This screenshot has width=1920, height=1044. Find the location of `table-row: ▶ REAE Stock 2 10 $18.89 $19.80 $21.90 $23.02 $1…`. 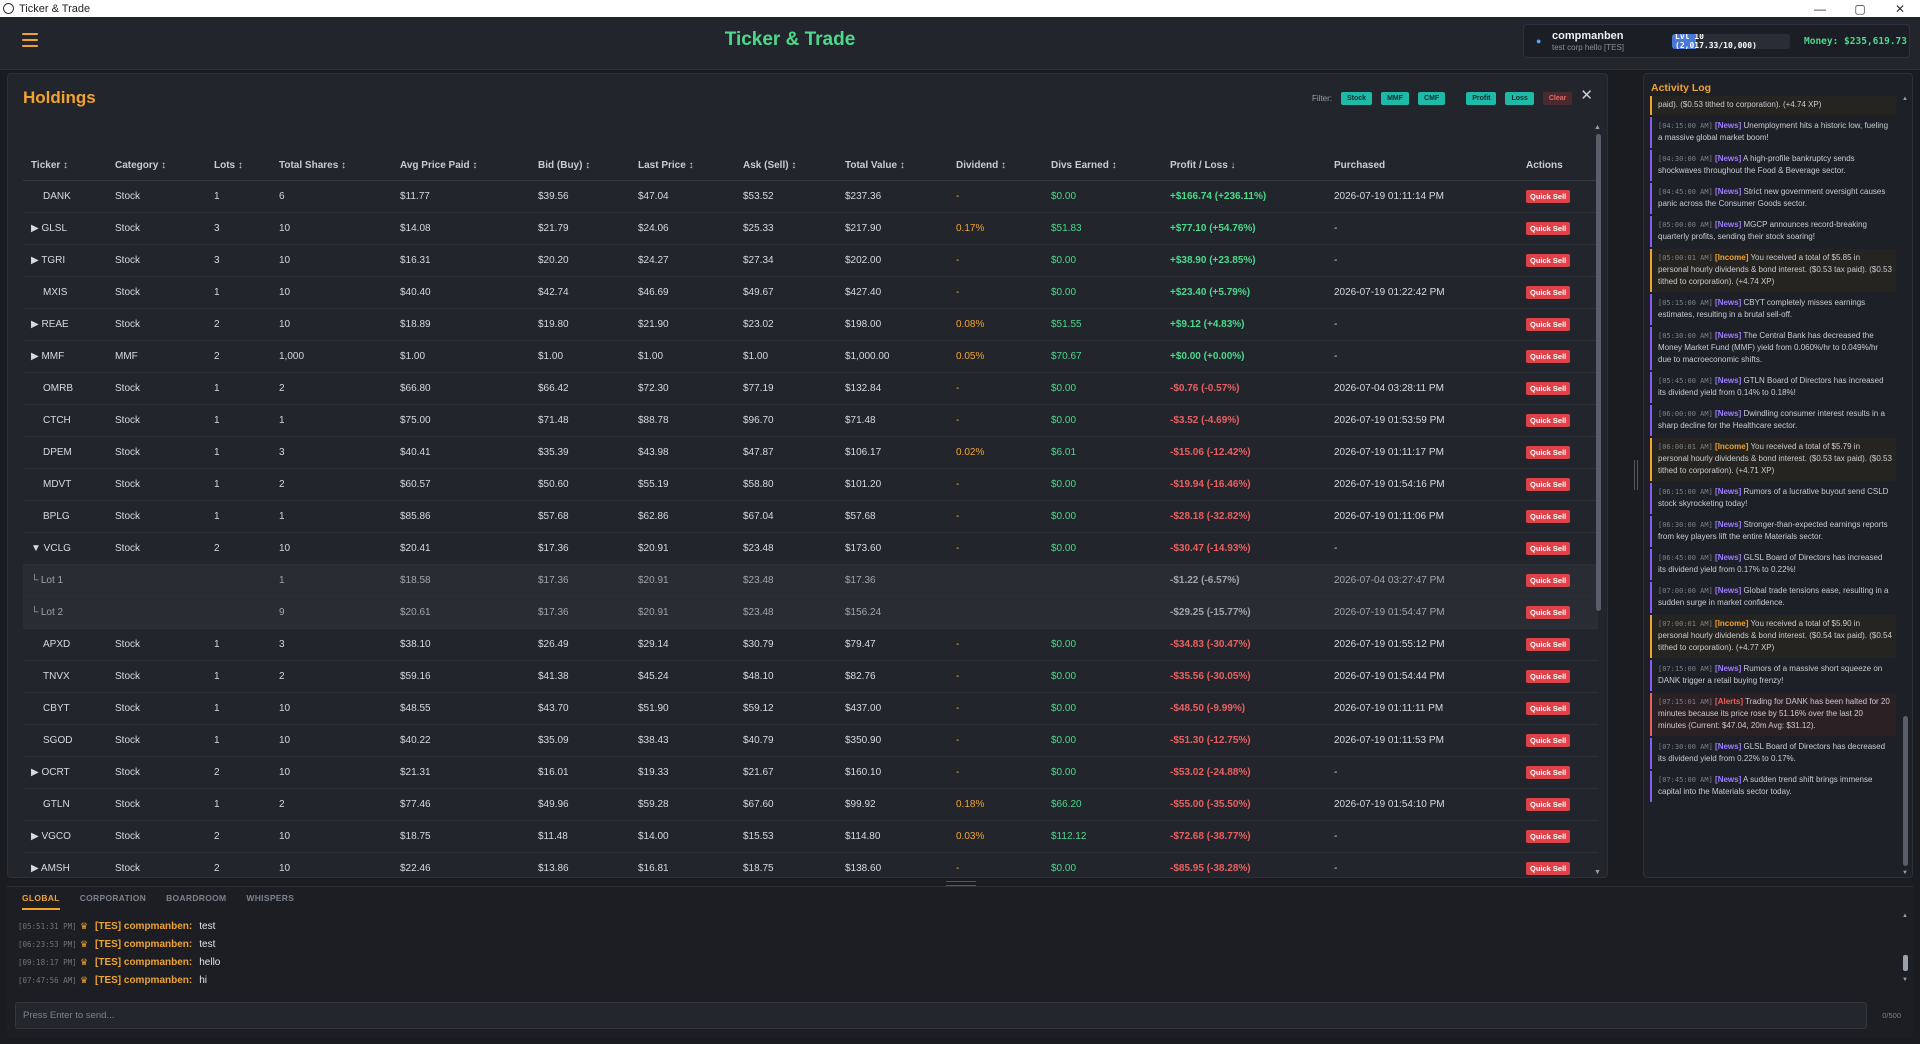

table-row: ▶ REAE Stock 2 10 $18.89 $19.80 $21.90 $23.02 $1… is located at coordinates (810, 324).